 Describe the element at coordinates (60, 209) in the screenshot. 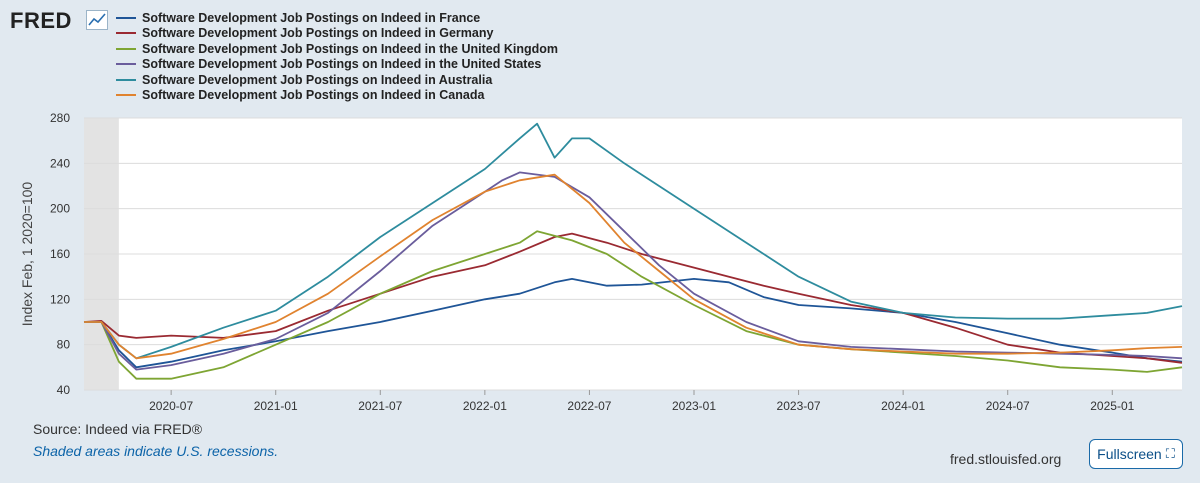

I see `y-tick-label: 200` at that location.